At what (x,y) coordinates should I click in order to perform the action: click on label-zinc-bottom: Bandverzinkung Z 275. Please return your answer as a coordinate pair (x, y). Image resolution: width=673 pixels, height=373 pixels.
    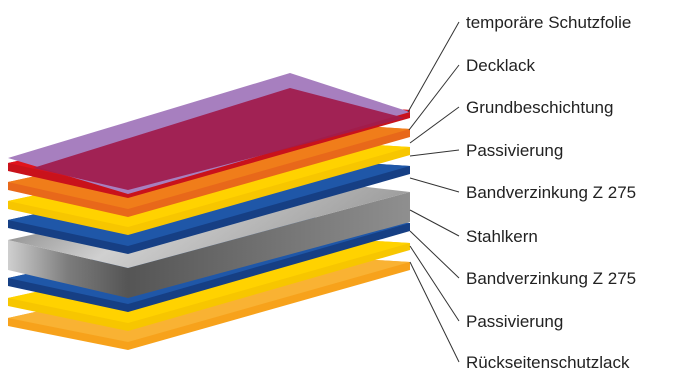
    Looking at the image, I should click on (551, 278).